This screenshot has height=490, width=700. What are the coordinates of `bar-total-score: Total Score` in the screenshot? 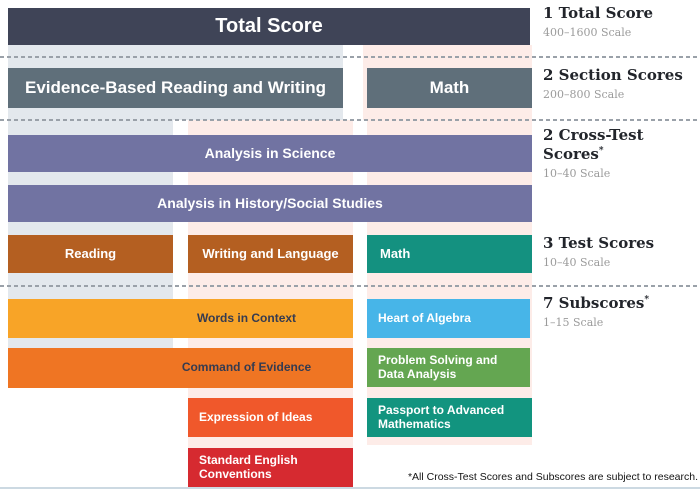 It's located at (269, 26).